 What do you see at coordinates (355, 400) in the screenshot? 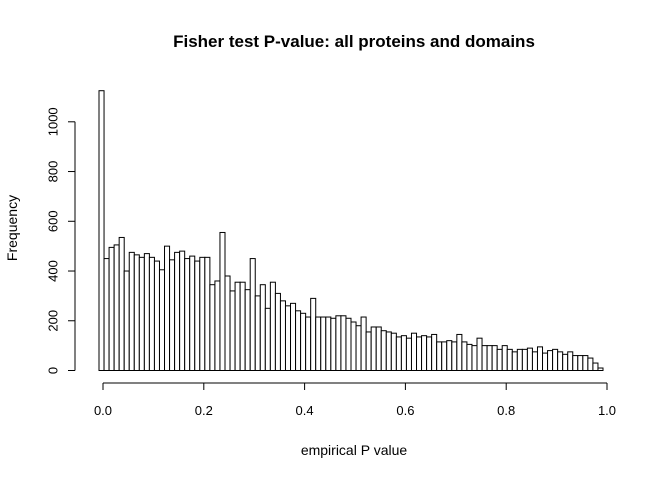
I see `x-axis: 0.0 0.2 0.4 0.6 0.8 1.0` at bounding box center [355, 400].